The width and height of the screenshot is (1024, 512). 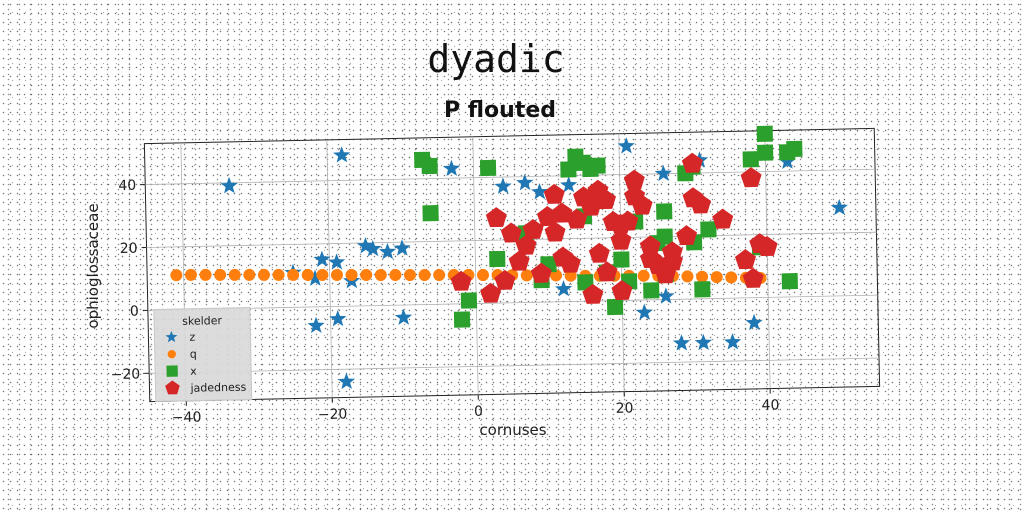 What do you see at coordinates (171, 354) in the screenshot?
I see `legend-marker-q` at bounding box center [171, 354].